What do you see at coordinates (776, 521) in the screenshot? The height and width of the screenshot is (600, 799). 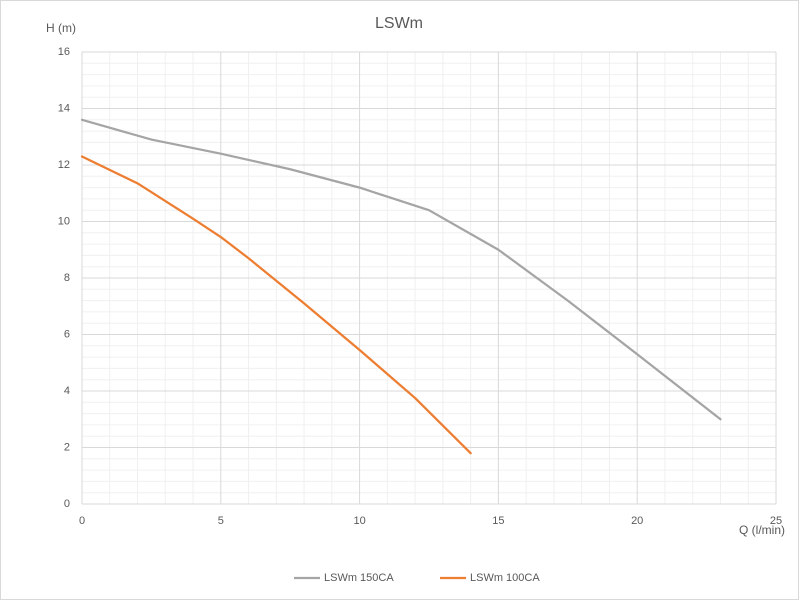 I see `x-tick-label: 25` at bounding box center [776, 521].